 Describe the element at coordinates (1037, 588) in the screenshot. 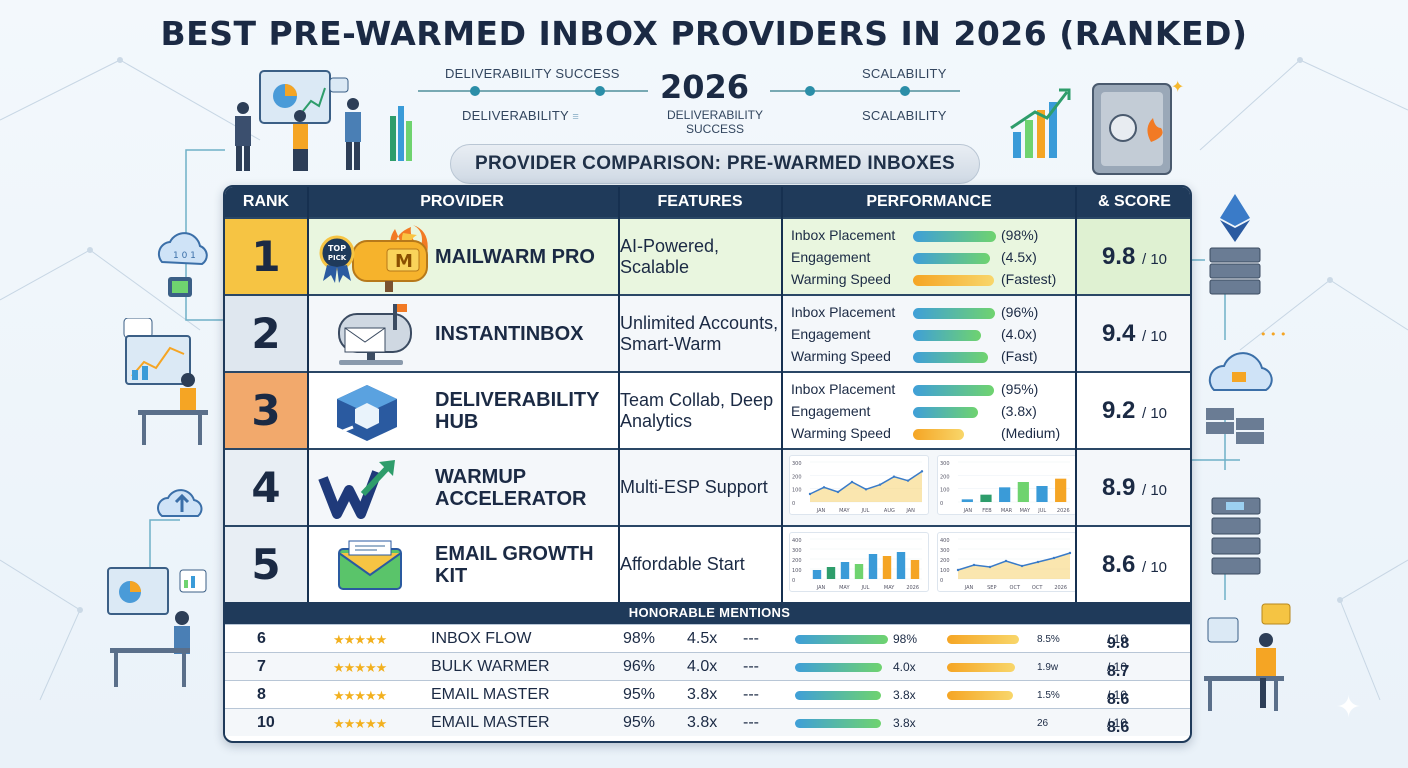

I see `chart-x-tick: OCT` at that location.